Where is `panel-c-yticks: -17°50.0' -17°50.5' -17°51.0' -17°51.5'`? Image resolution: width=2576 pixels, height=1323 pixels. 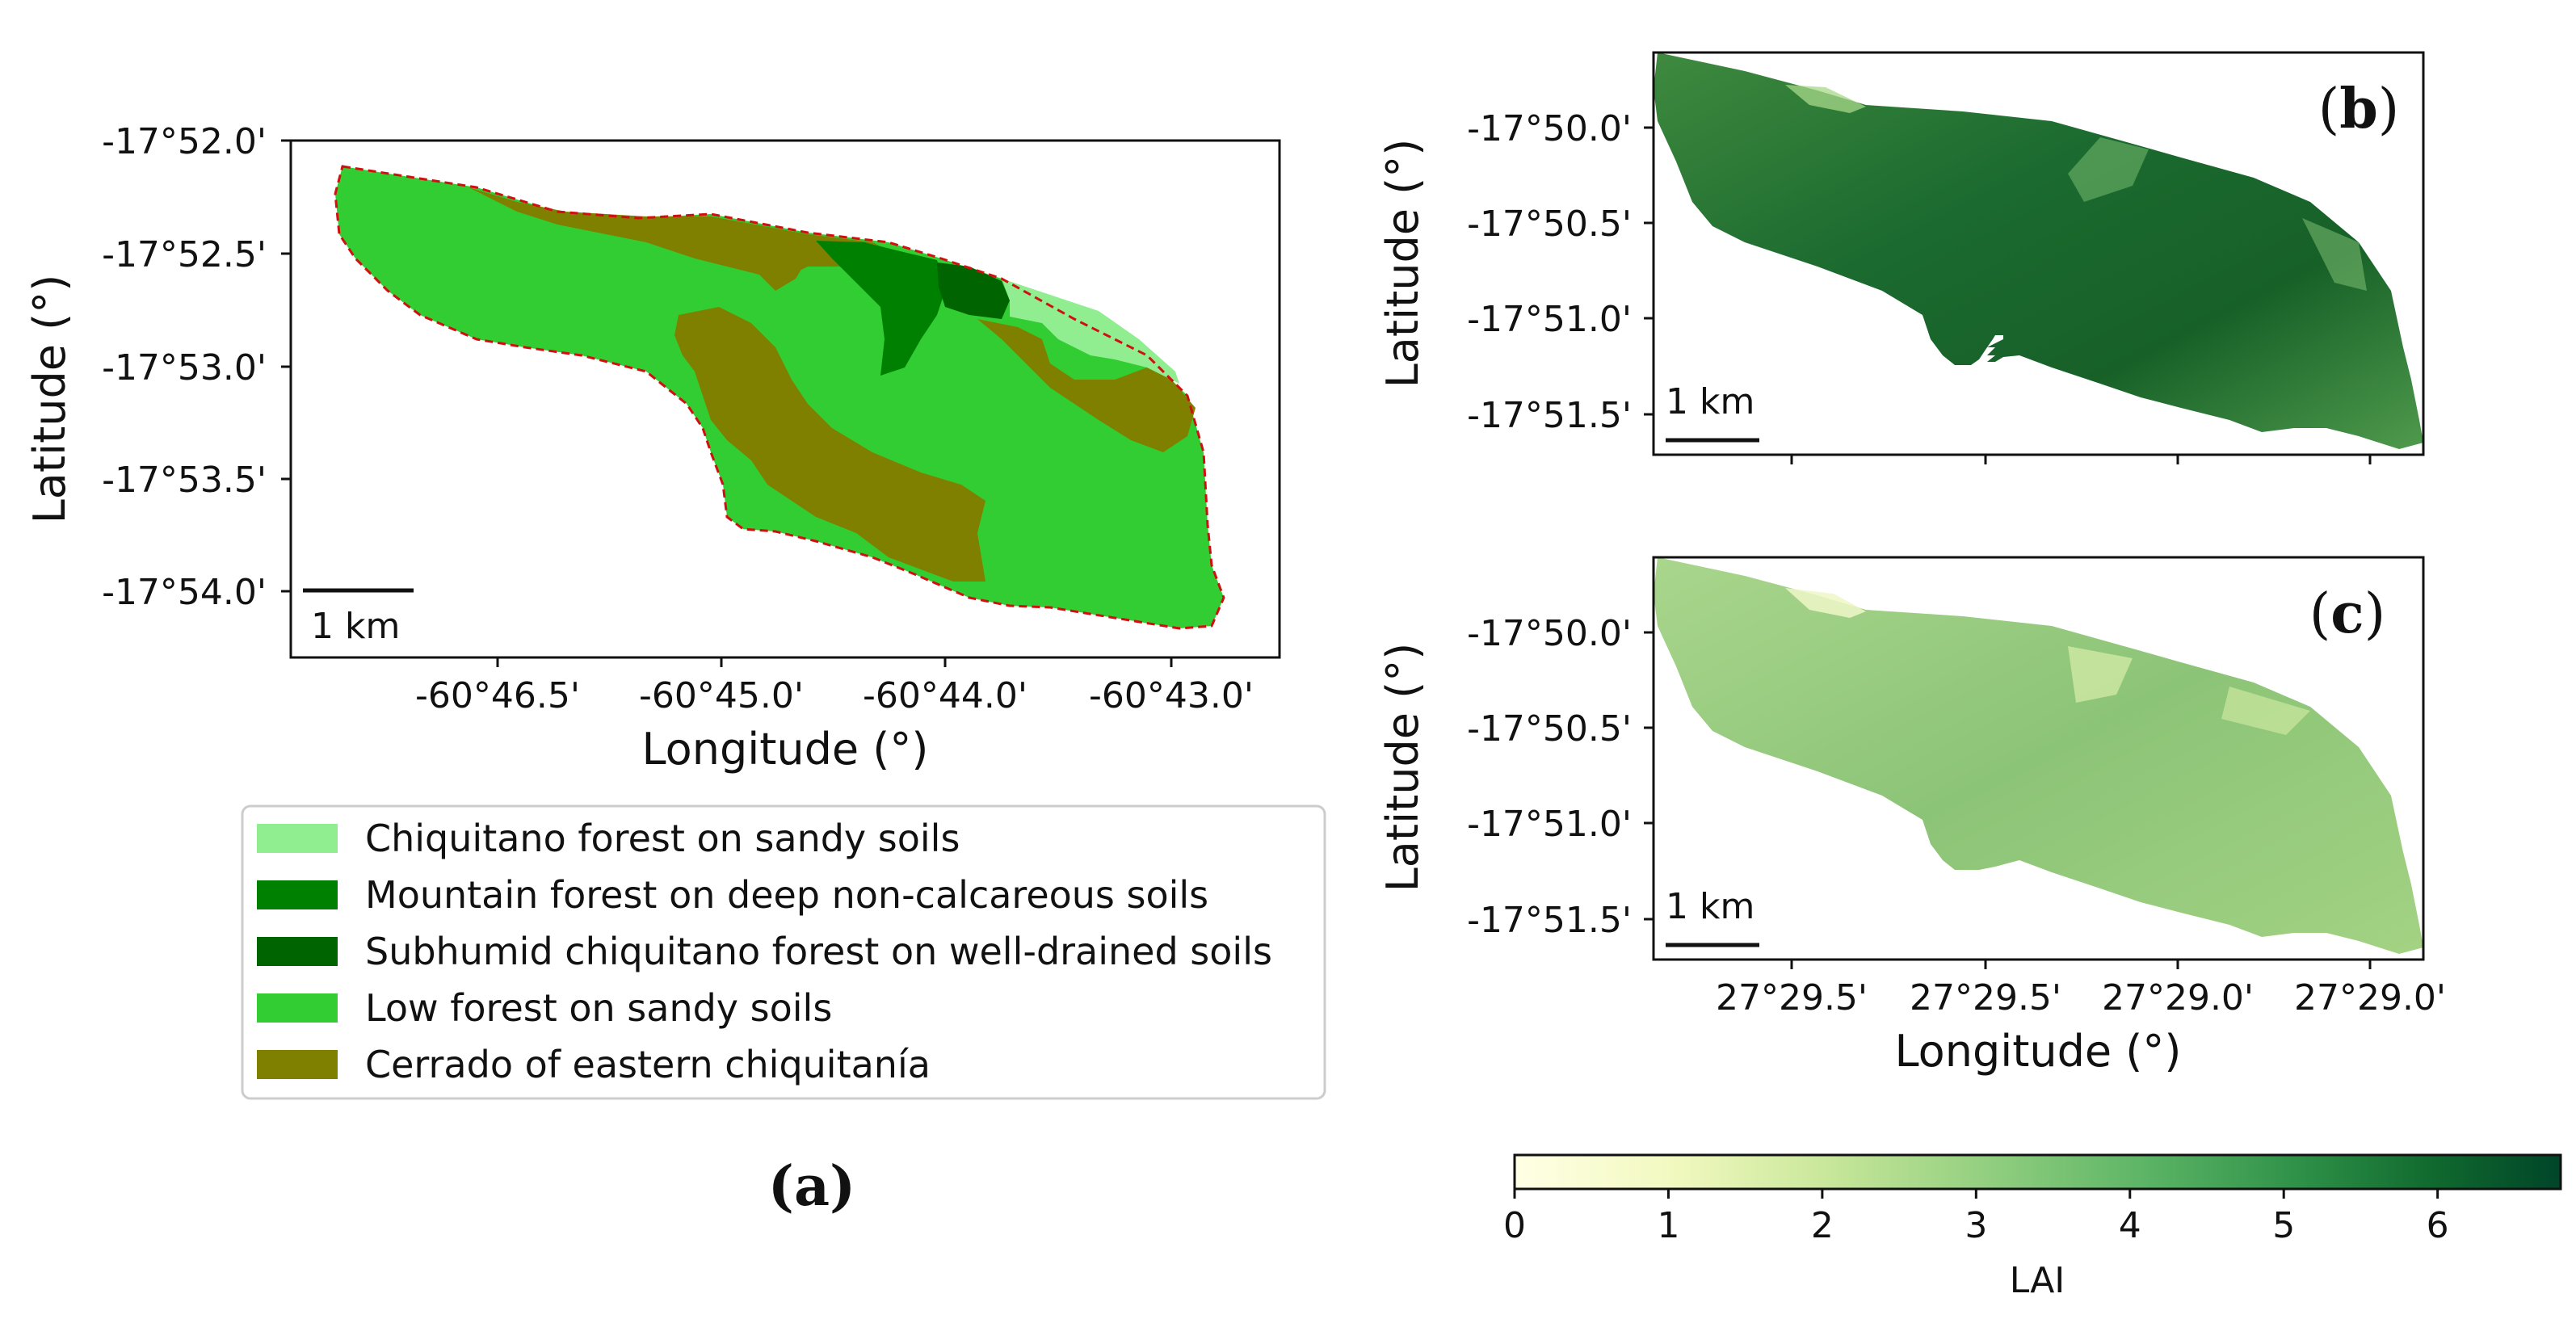 panel-c-yticks: -17°50.0' -17°50.5' -17°51.0' -17°51.5' is located at coordinates (1561, 777).